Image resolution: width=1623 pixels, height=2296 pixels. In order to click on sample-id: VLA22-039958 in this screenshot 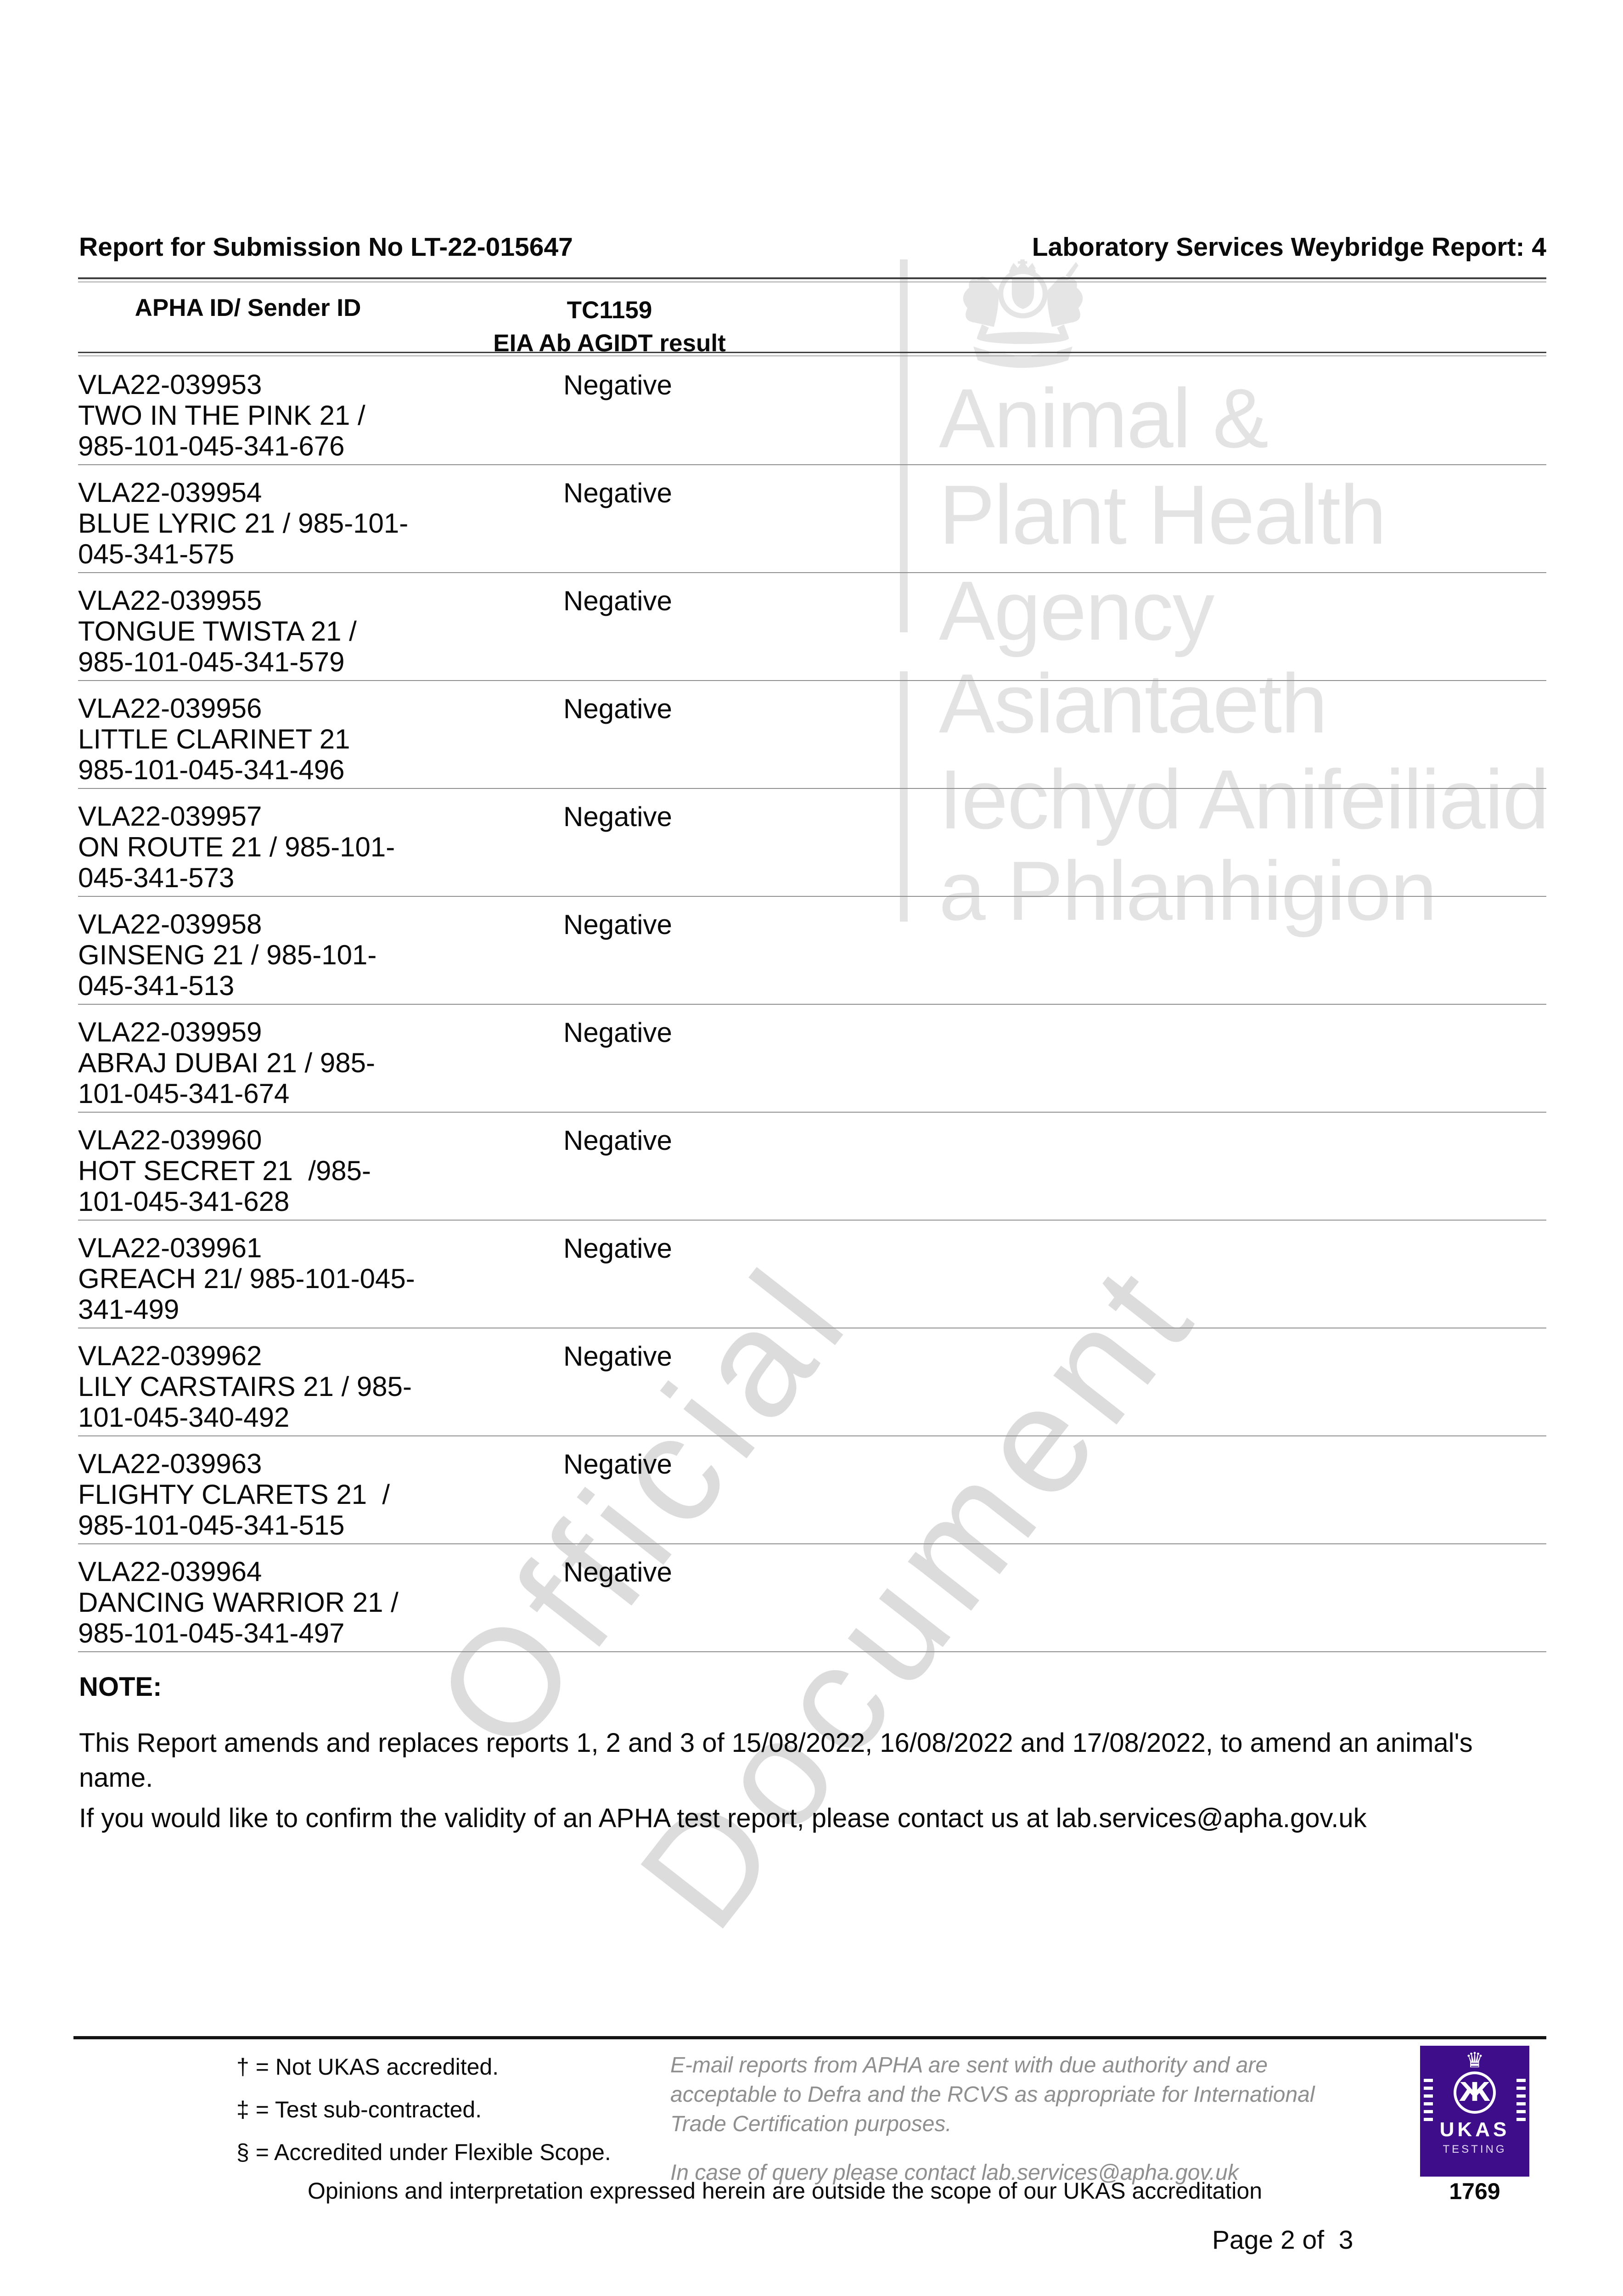, I will do `click(170, 924)`.